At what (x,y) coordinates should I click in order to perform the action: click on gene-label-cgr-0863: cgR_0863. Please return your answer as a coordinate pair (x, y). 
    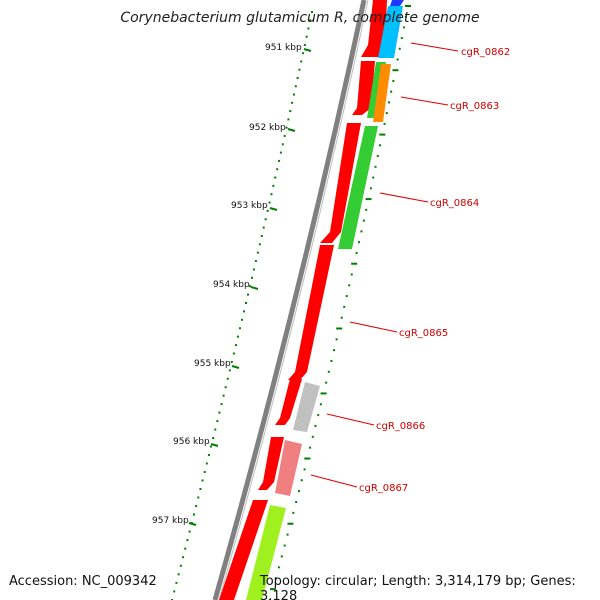
    Looking at the image, I should click on (474, 106).